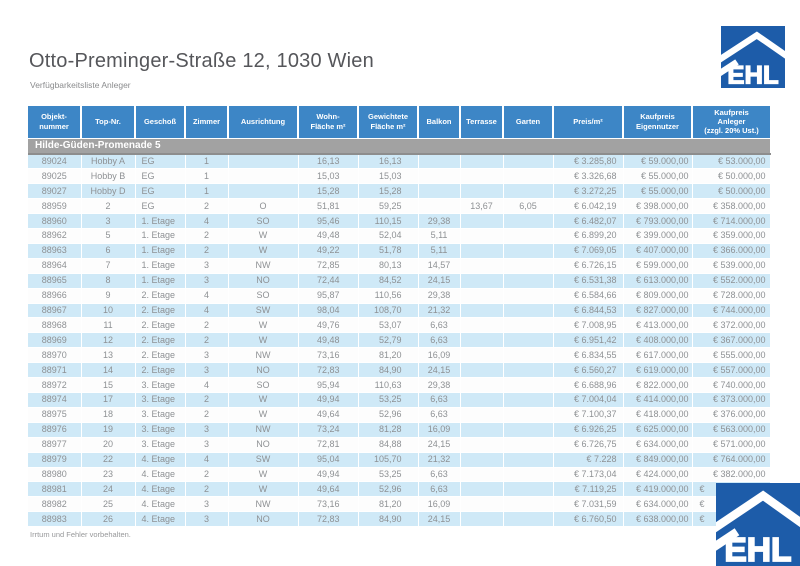 This screenshot has width=800, height=566. Describe the element at coordinates (731, 430) in the screenshot. I see `table-cell: € 563.000,00` at that location.